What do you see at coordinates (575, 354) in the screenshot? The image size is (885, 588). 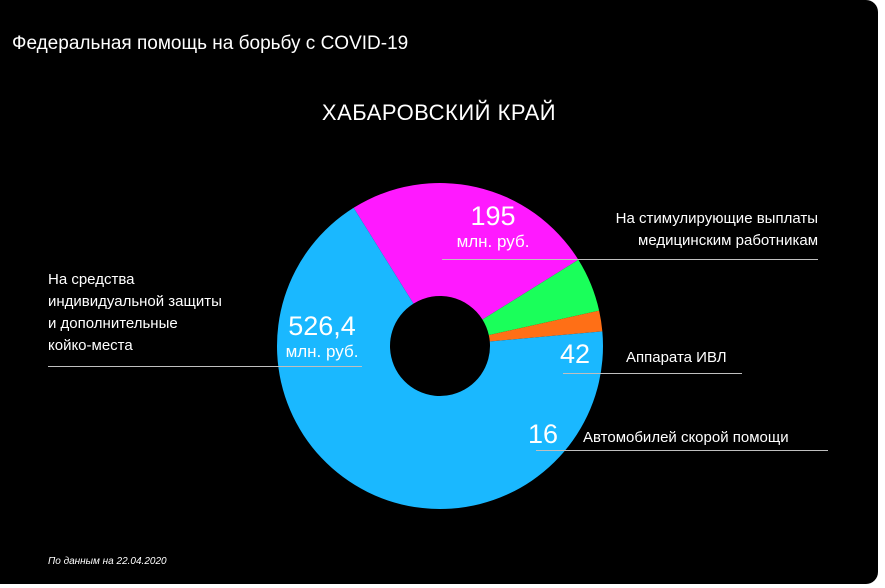 I see `value-label-ventilators: 42` at bounding box center [575, 354].